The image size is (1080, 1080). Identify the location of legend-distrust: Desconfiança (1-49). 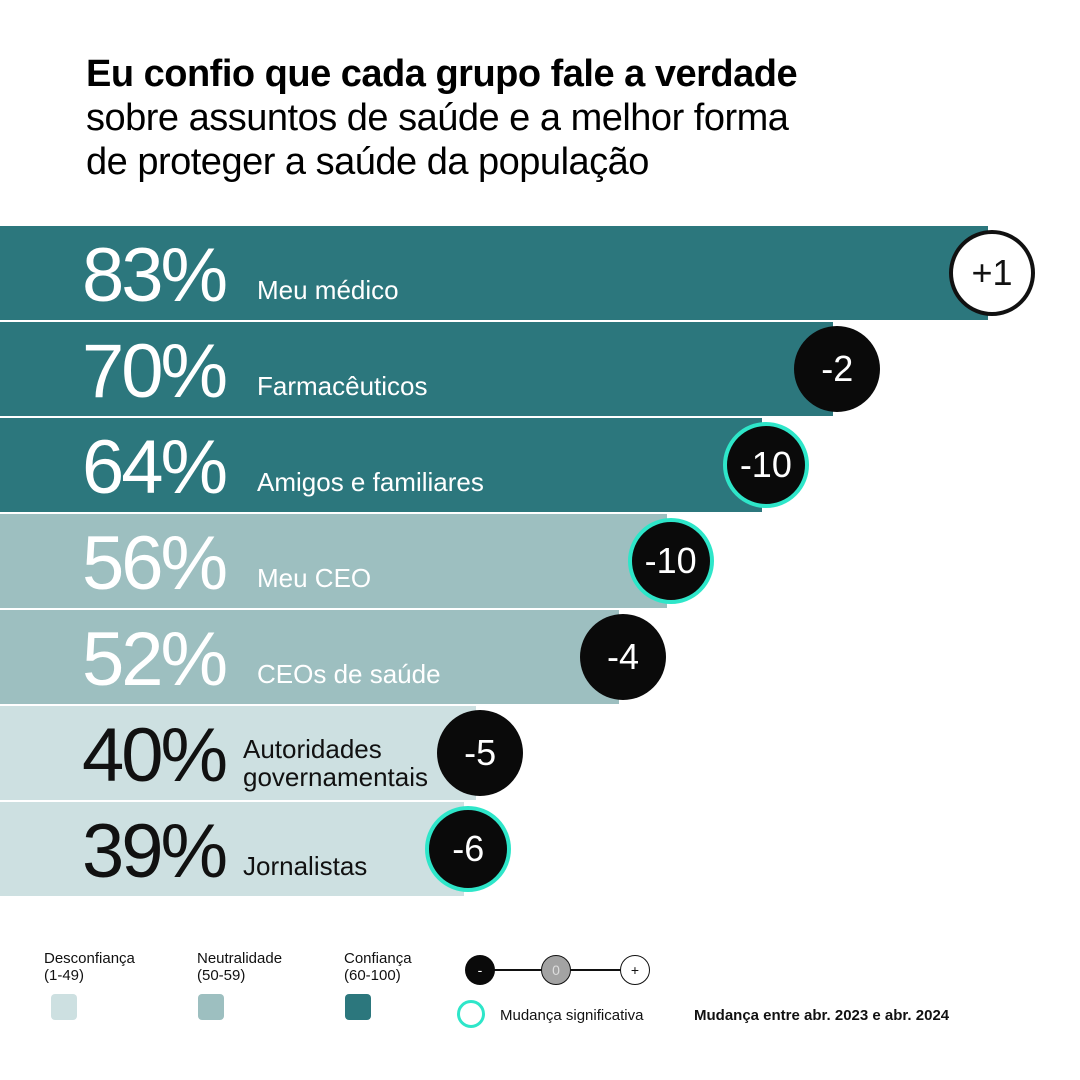
(89, 967).